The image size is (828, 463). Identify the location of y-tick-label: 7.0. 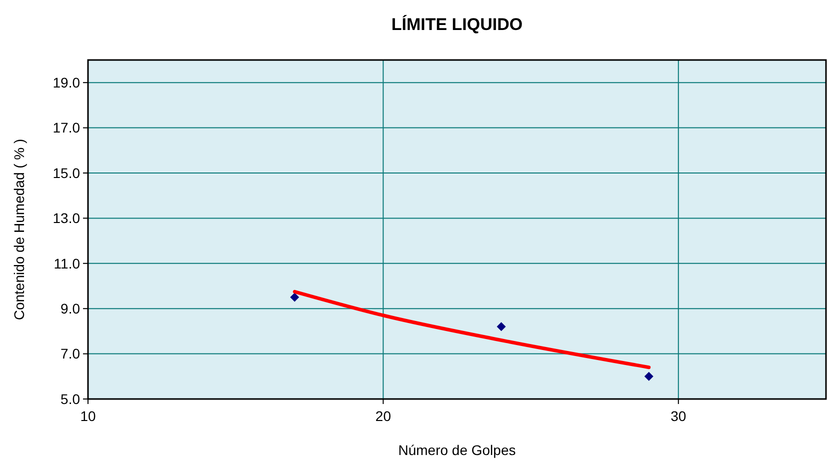
(70, 354).